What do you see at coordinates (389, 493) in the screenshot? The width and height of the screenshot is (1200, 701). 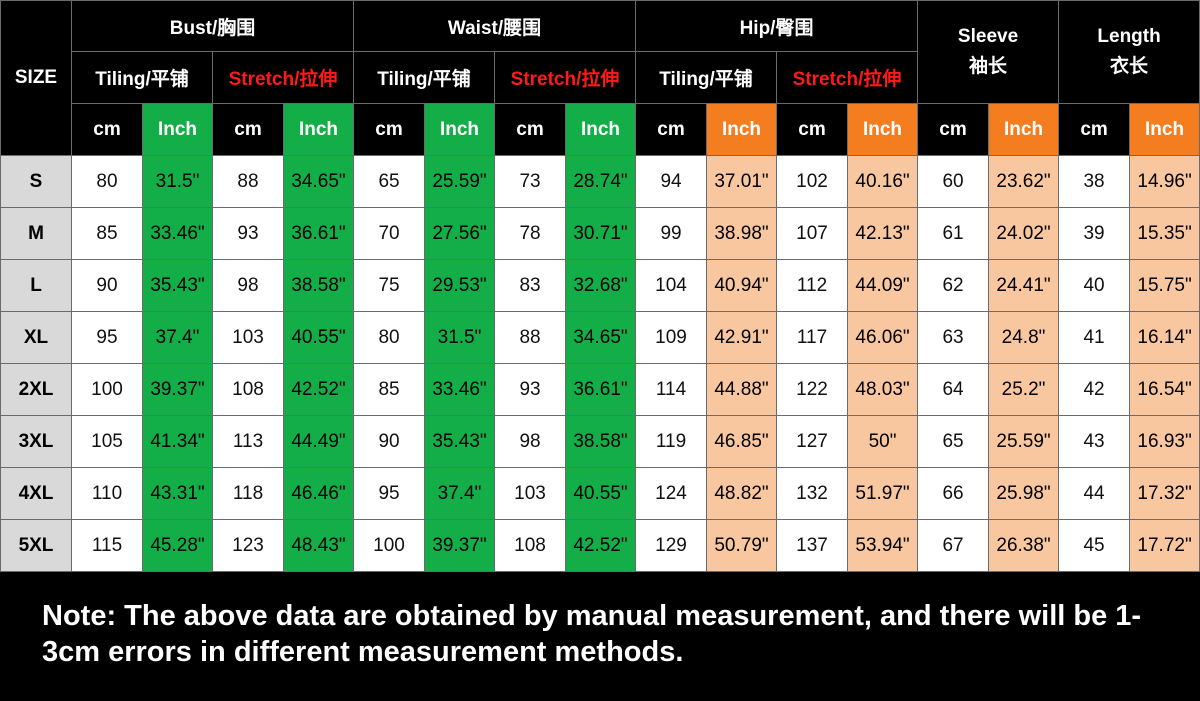 I see `waist-tiling-cm-cell: 95` at bounding box center [389, 493].